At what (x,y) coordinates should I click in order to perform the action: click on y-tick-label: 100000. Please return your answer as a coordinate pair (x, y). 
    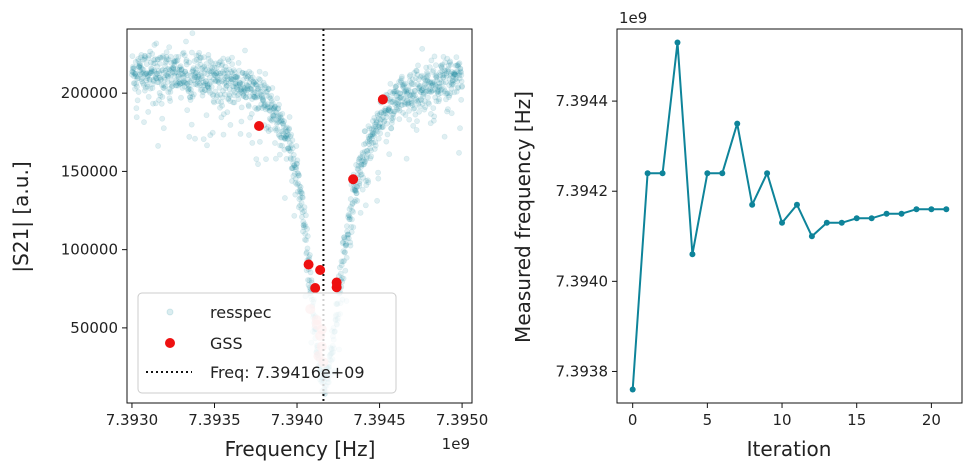
    Looking at the image, I should click on (89, 250).